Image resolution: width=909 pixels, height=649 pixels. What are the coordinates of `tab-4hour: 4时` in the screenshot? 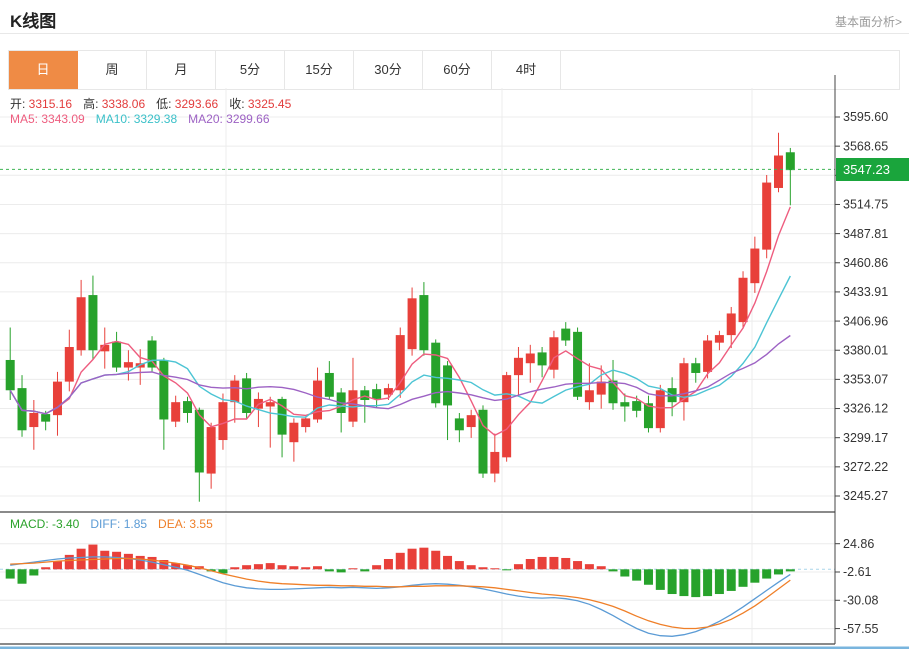 It's located at (526, 70).